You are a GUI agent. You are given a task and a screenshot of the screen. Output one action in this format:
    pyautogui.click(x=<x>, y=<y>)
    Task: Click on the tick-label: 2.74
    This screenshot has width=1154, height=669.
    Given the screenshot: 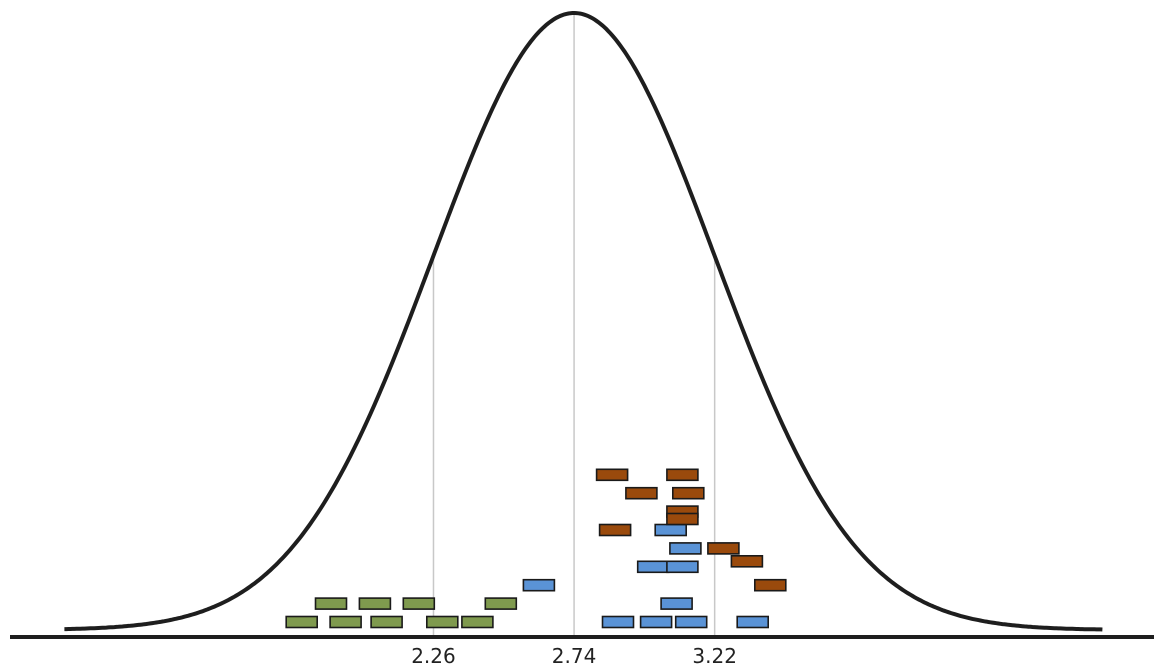 What is the action you would take?
    pyautogui.click(x=574, y=656)
    